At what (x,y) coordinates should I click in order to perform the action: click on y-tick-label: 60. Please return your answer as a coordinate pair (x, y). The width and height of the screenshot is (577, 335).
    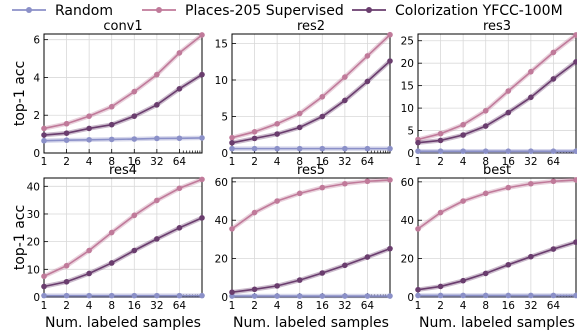
    Looking at the image, I should click on (407, 183).